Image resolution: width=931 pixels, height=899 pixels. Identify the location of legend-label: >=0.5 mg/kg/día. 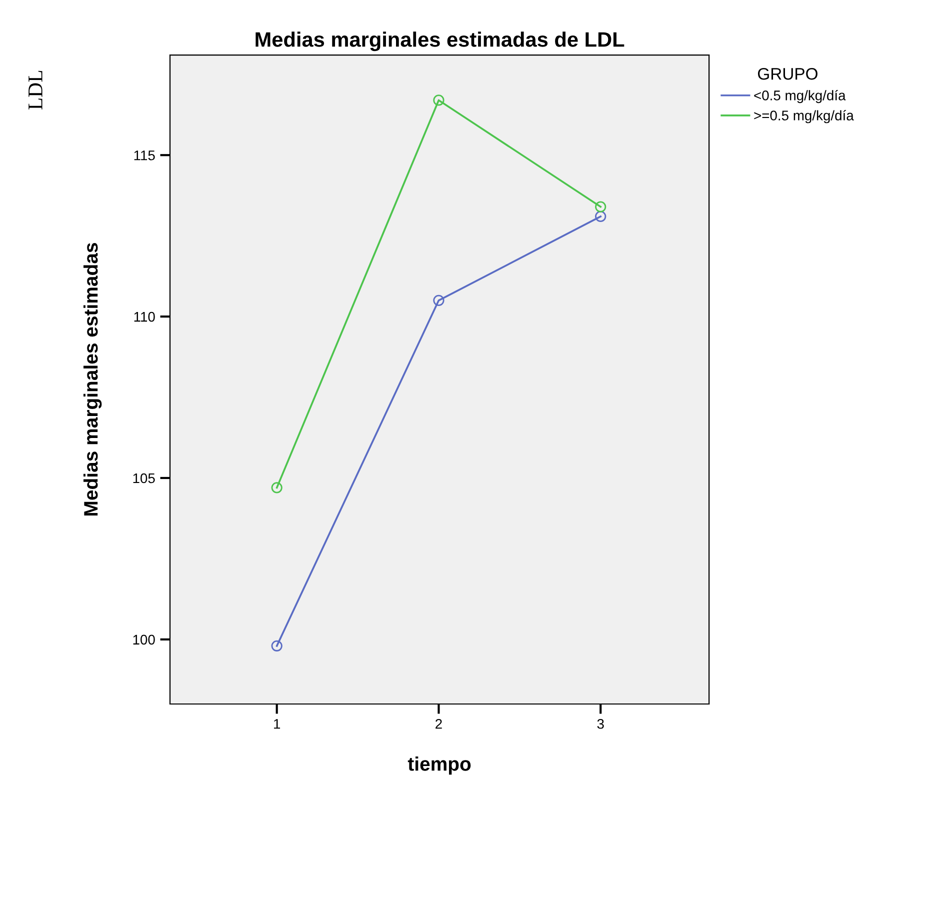
(804, 117).